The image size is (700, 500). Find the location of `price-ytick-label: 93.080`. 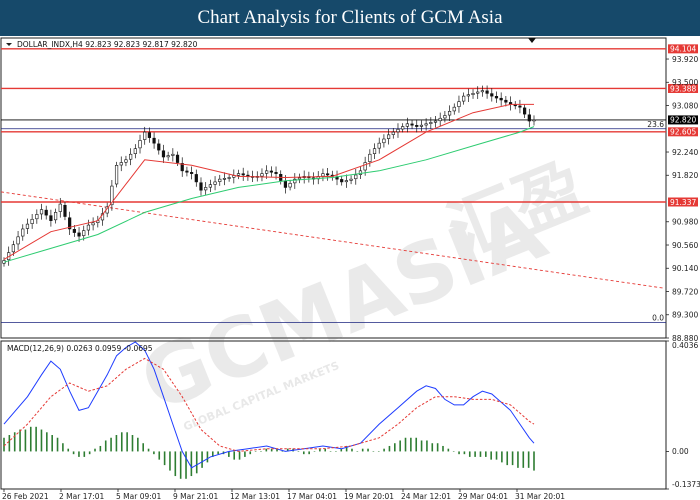

price-ytick-label: 93.080 is located at coordinates (685, 105).